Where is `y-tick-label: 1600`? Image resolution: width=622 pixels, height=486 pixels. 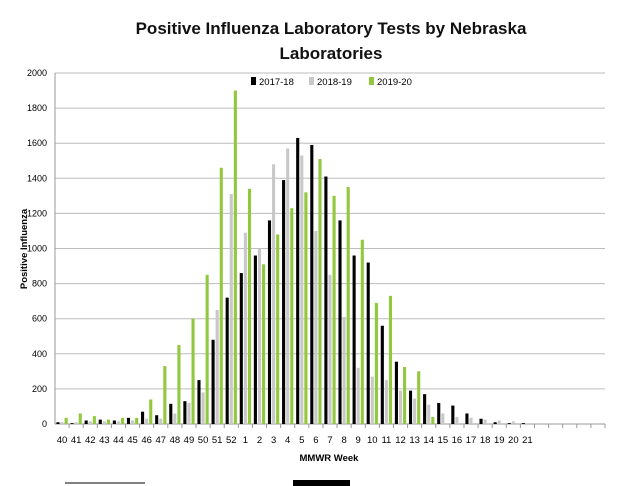 y-tick-label: 1600 is located at coordinates (37, 143).